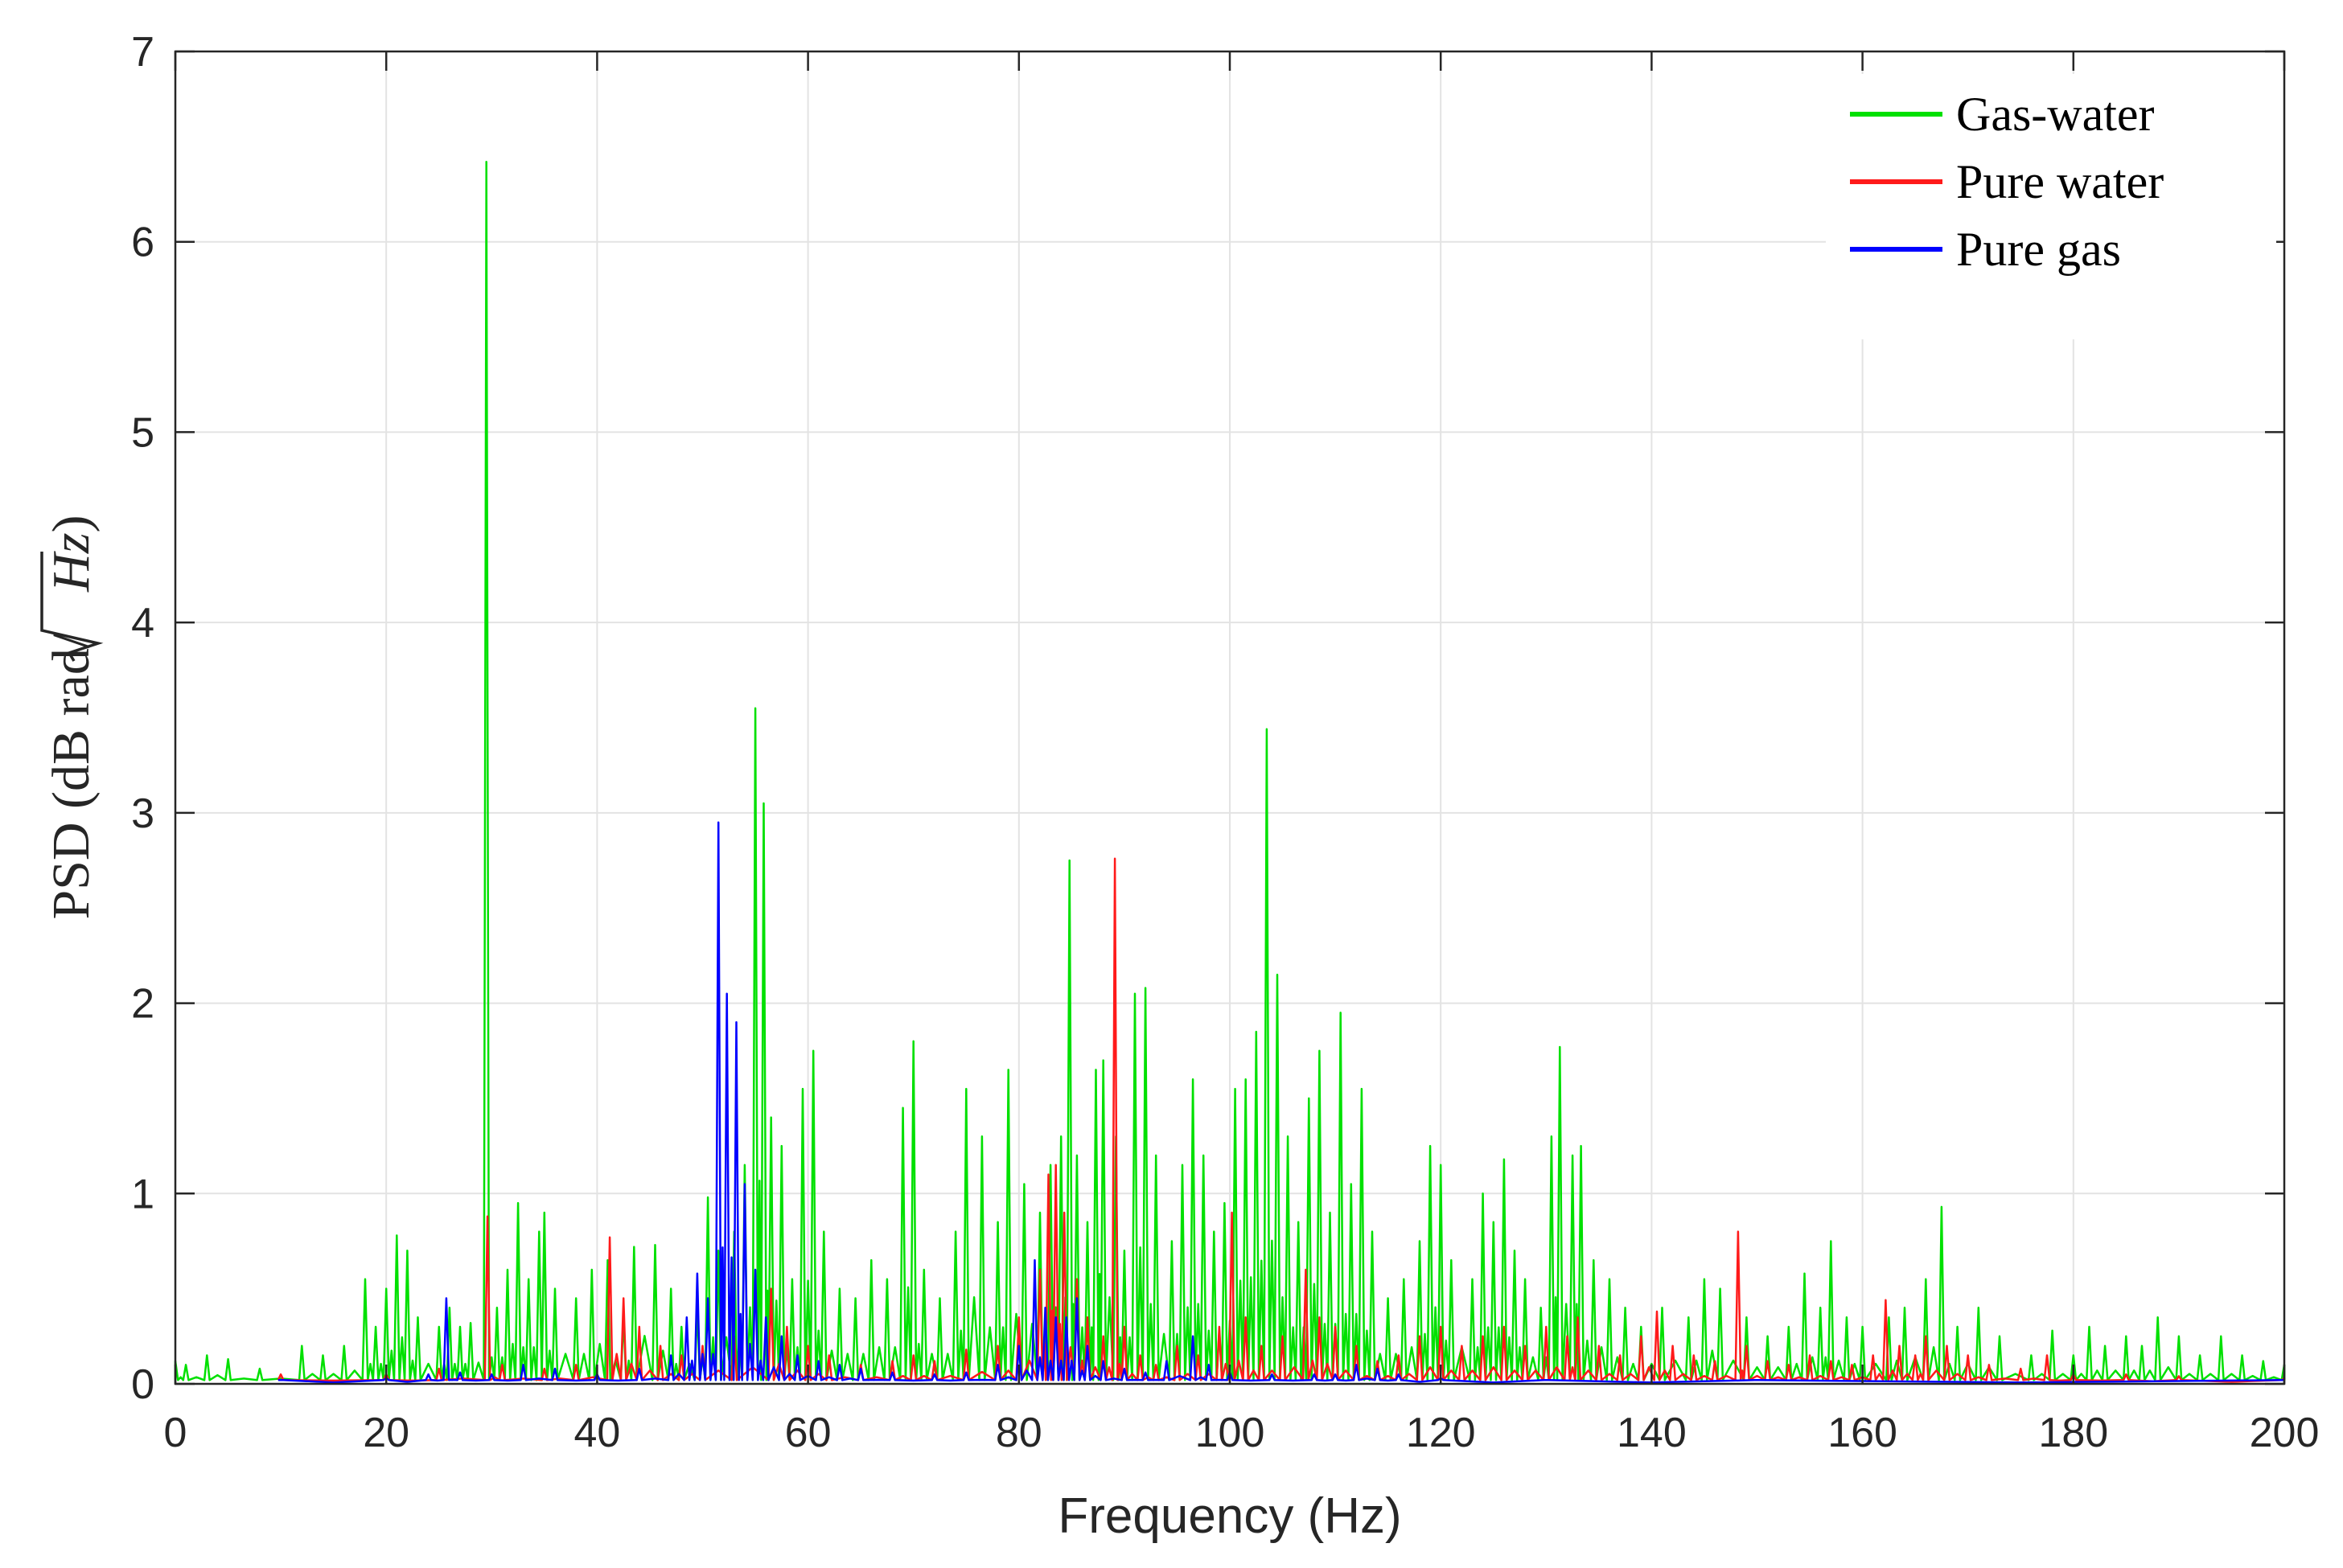  What do you see at coordinates (176, 1433) in the screenshot?
I see `x-tick-label: 0` at bounding box center [176, 1433].